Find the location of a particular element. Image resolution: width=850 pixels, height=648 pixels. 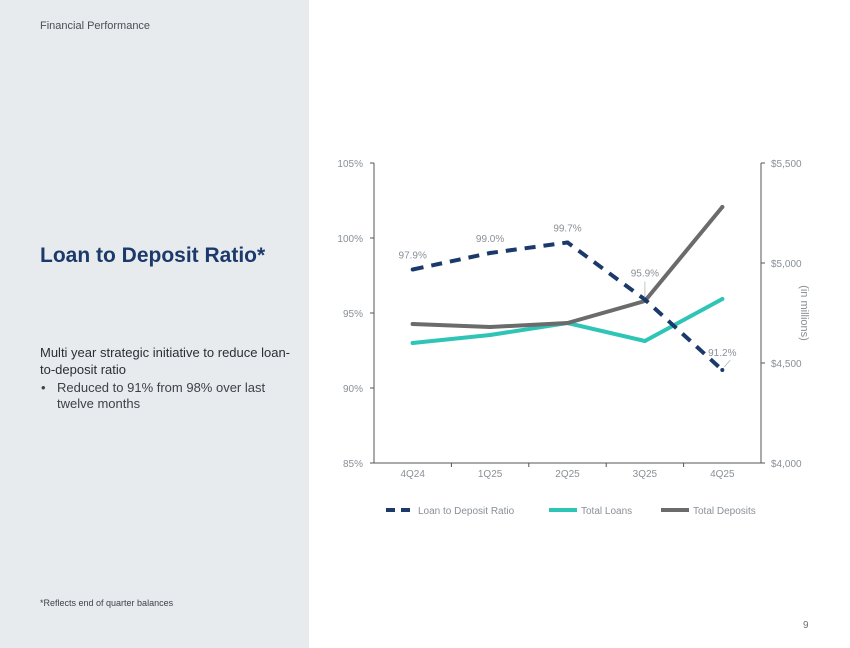

chart-series is located at coordinates (567, 288).